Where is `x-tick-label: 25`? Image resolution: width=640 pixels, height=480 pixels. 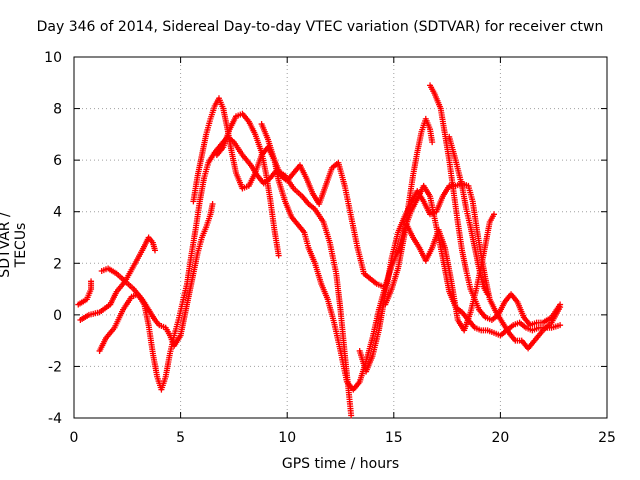
x-tick-label: 25 is located at coordinates (607, 438).